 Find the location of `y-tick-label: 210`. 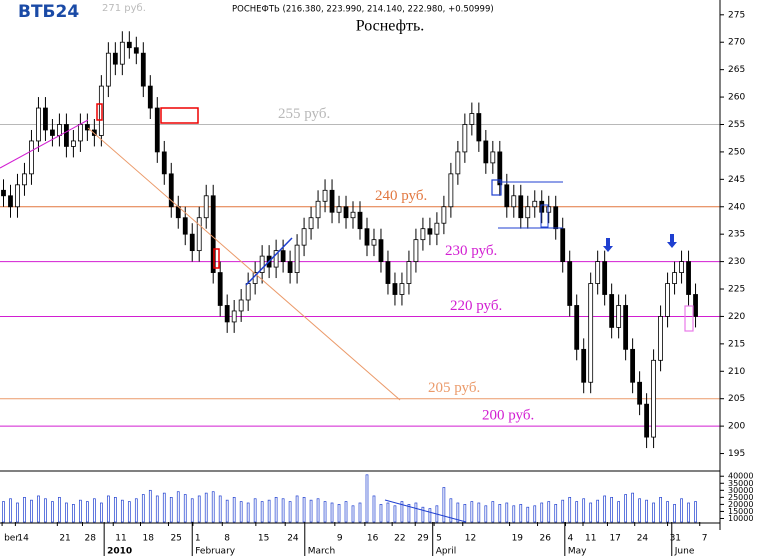

y-tick-label: 210 is located at coordinates (736, 372).